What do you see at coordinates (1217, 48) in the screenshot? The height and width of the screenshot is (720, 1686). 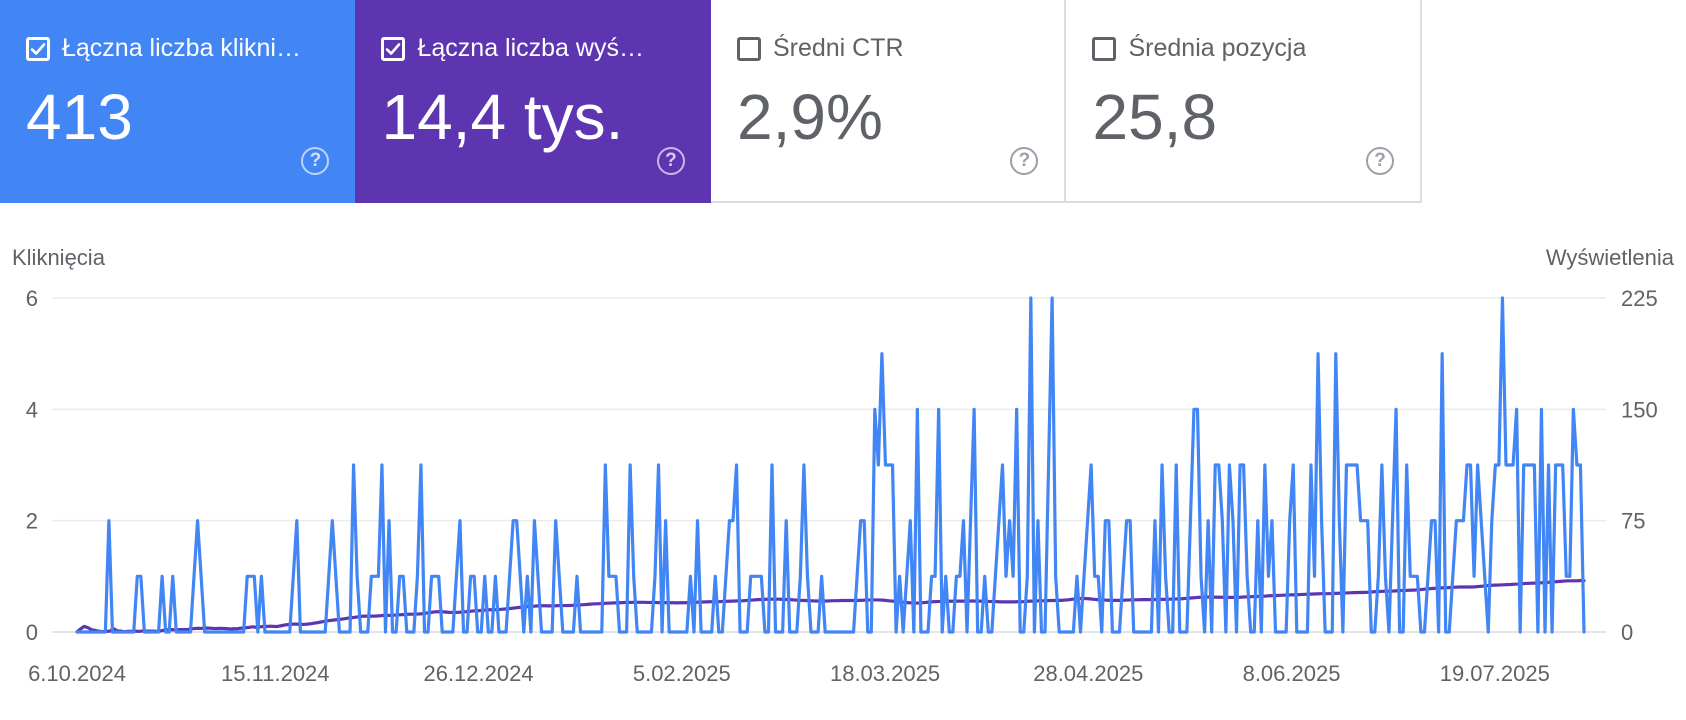 I see `metric-label-position: Średnia pozycja` at bounding box center [1217, 48].